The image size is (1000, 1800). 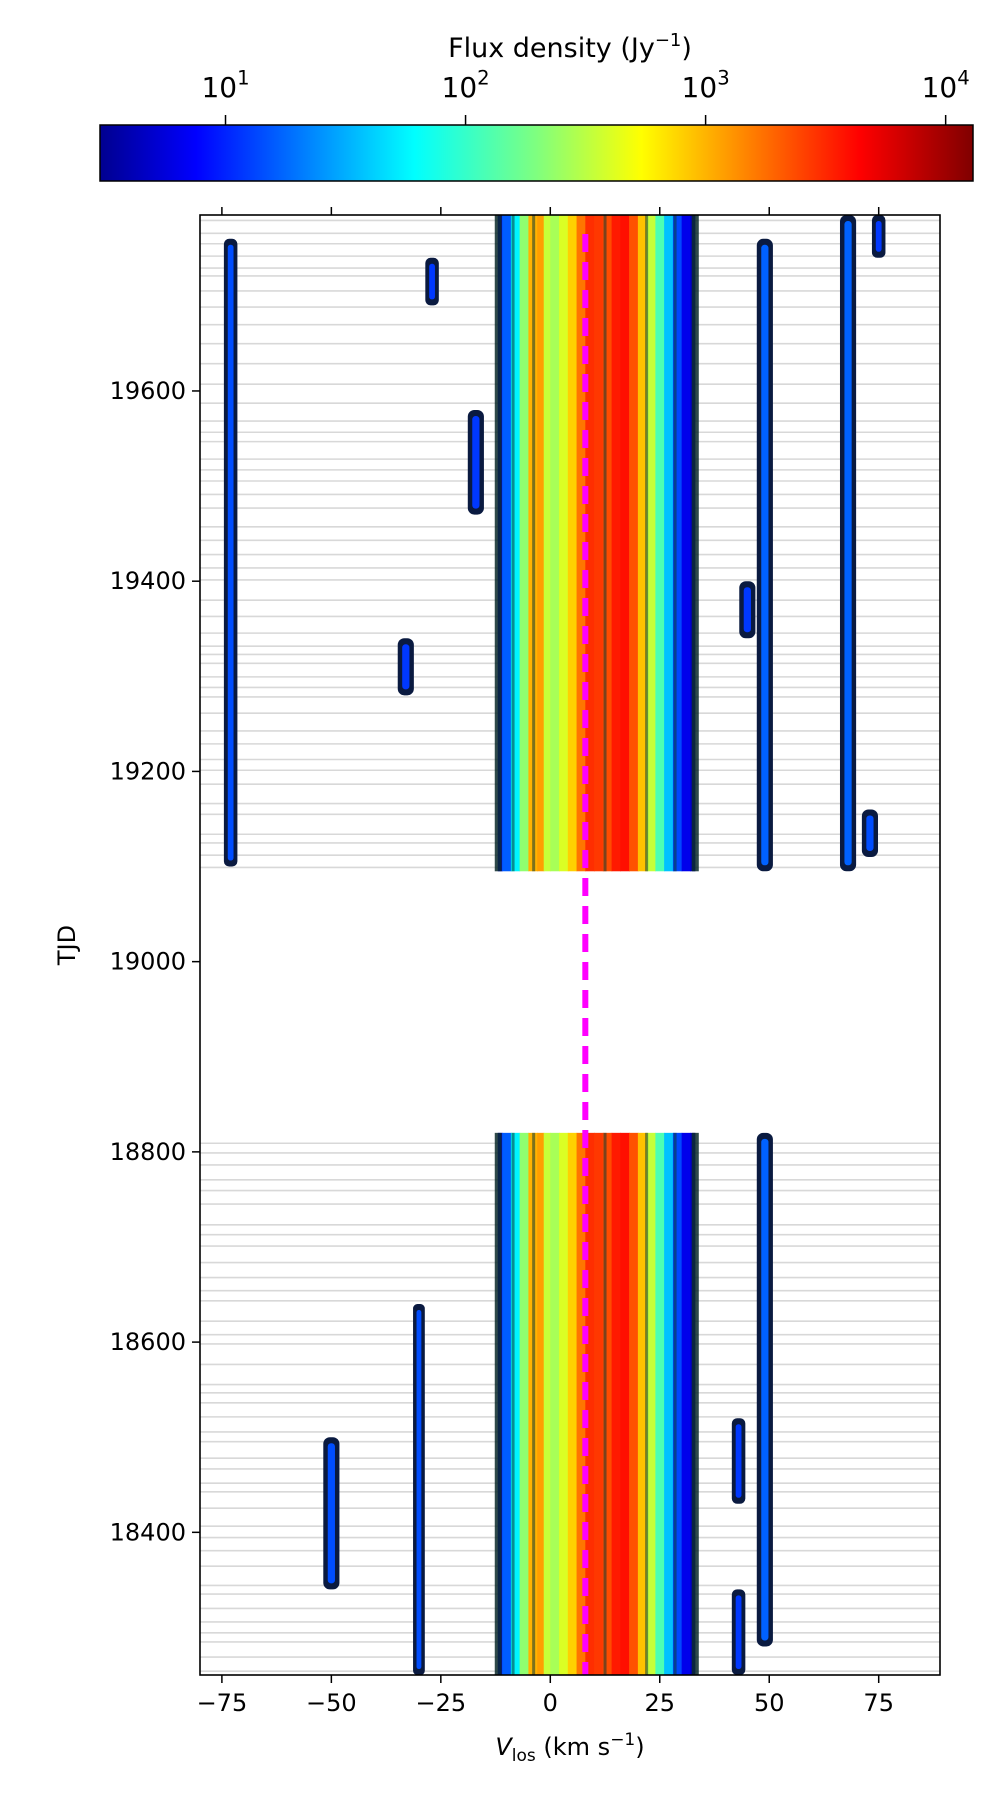 What do you see at coordinates (585, 95) in the screenshot?
I see `colorbar-ticks: 10¹ 10² 10³ 10⁴` at bounding box center [585, 95].